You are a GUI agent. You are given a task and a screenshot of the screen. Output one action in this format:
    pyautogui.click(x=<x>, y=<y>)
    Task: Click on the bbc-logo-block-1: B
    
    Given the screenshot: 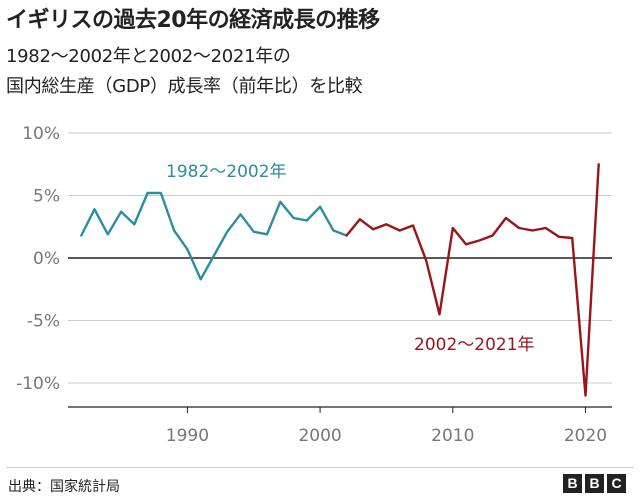 What is the action you would take?
    pyautogui.click(x=572, y=483)
    